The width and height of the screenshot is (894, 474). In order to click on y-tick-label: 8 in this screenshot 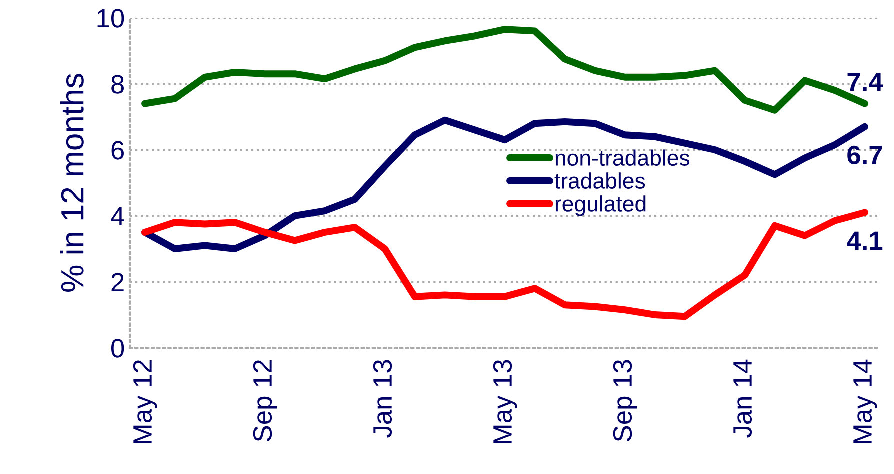, I will do `click(118, 84)`.